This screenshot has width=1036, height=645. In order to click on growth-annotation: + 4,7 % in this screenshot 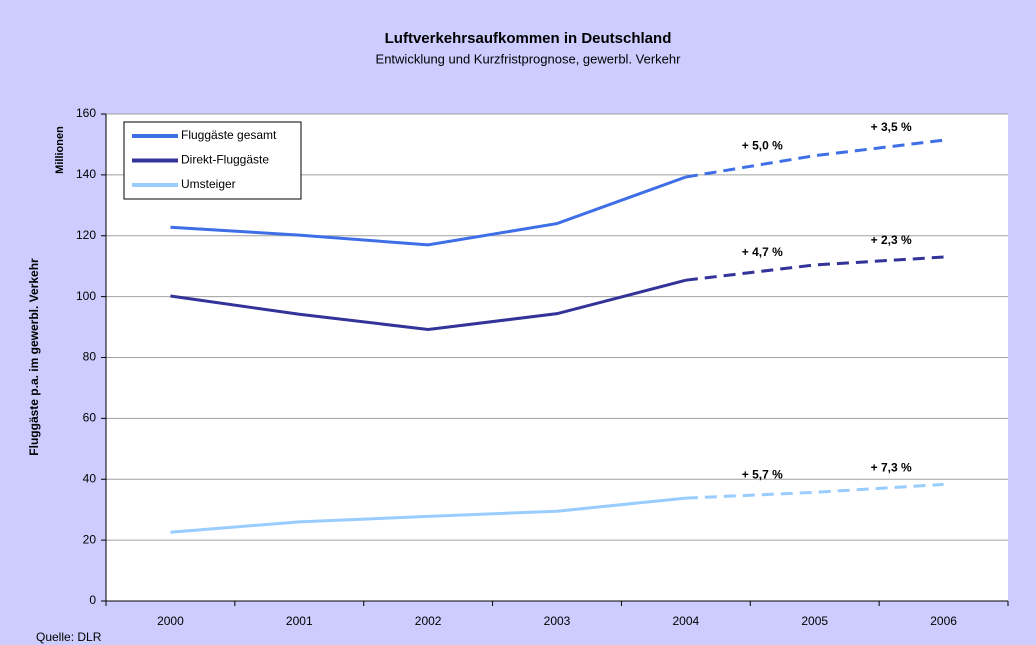, I will do `click(762, 252)`.